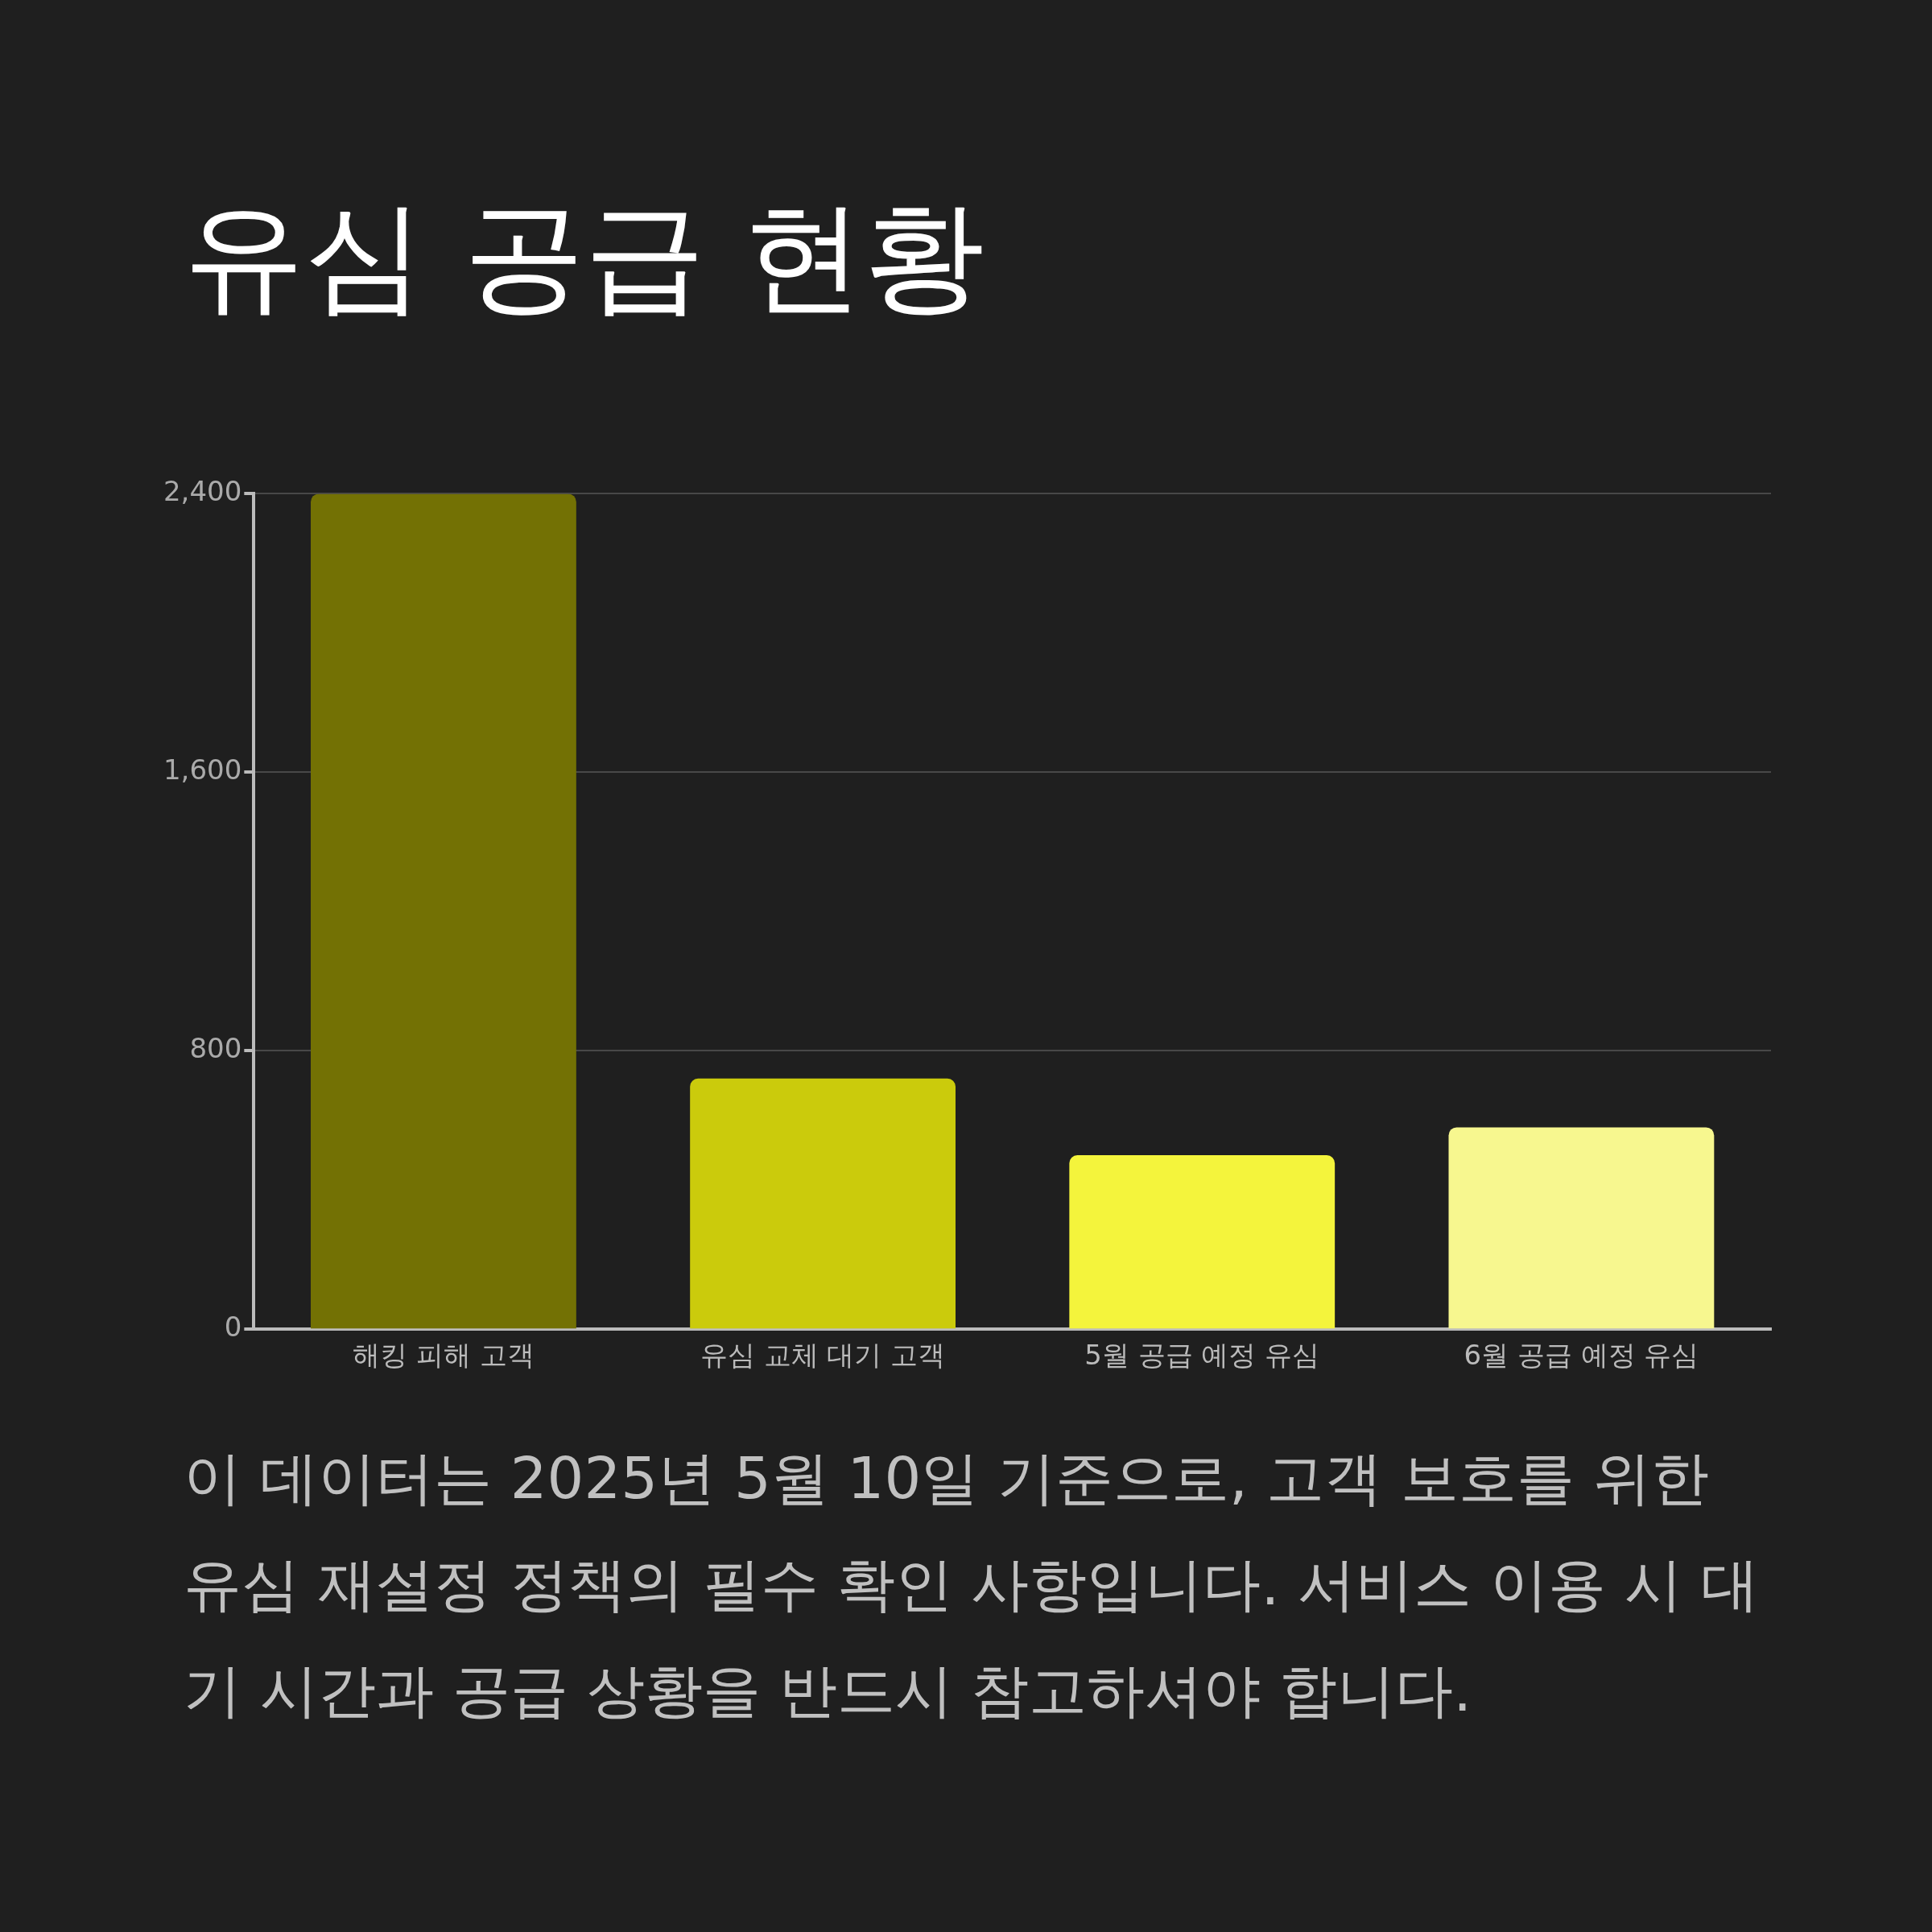  What do you see at coordinates (584, 256) in the screenshot?
I see `chart-title: 유심 공급 현황` at bounding box center [584, 256].